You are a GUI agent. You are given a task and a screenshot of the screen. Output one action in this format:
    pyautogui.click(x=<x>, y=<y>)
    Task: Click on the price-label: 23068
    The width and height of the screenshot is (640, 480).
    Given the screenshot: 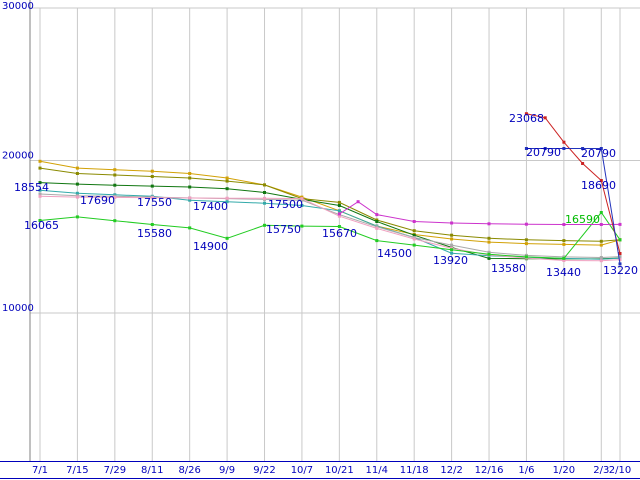 What is the action you would take?
    pyautogui.click(x=526, y=118)
    